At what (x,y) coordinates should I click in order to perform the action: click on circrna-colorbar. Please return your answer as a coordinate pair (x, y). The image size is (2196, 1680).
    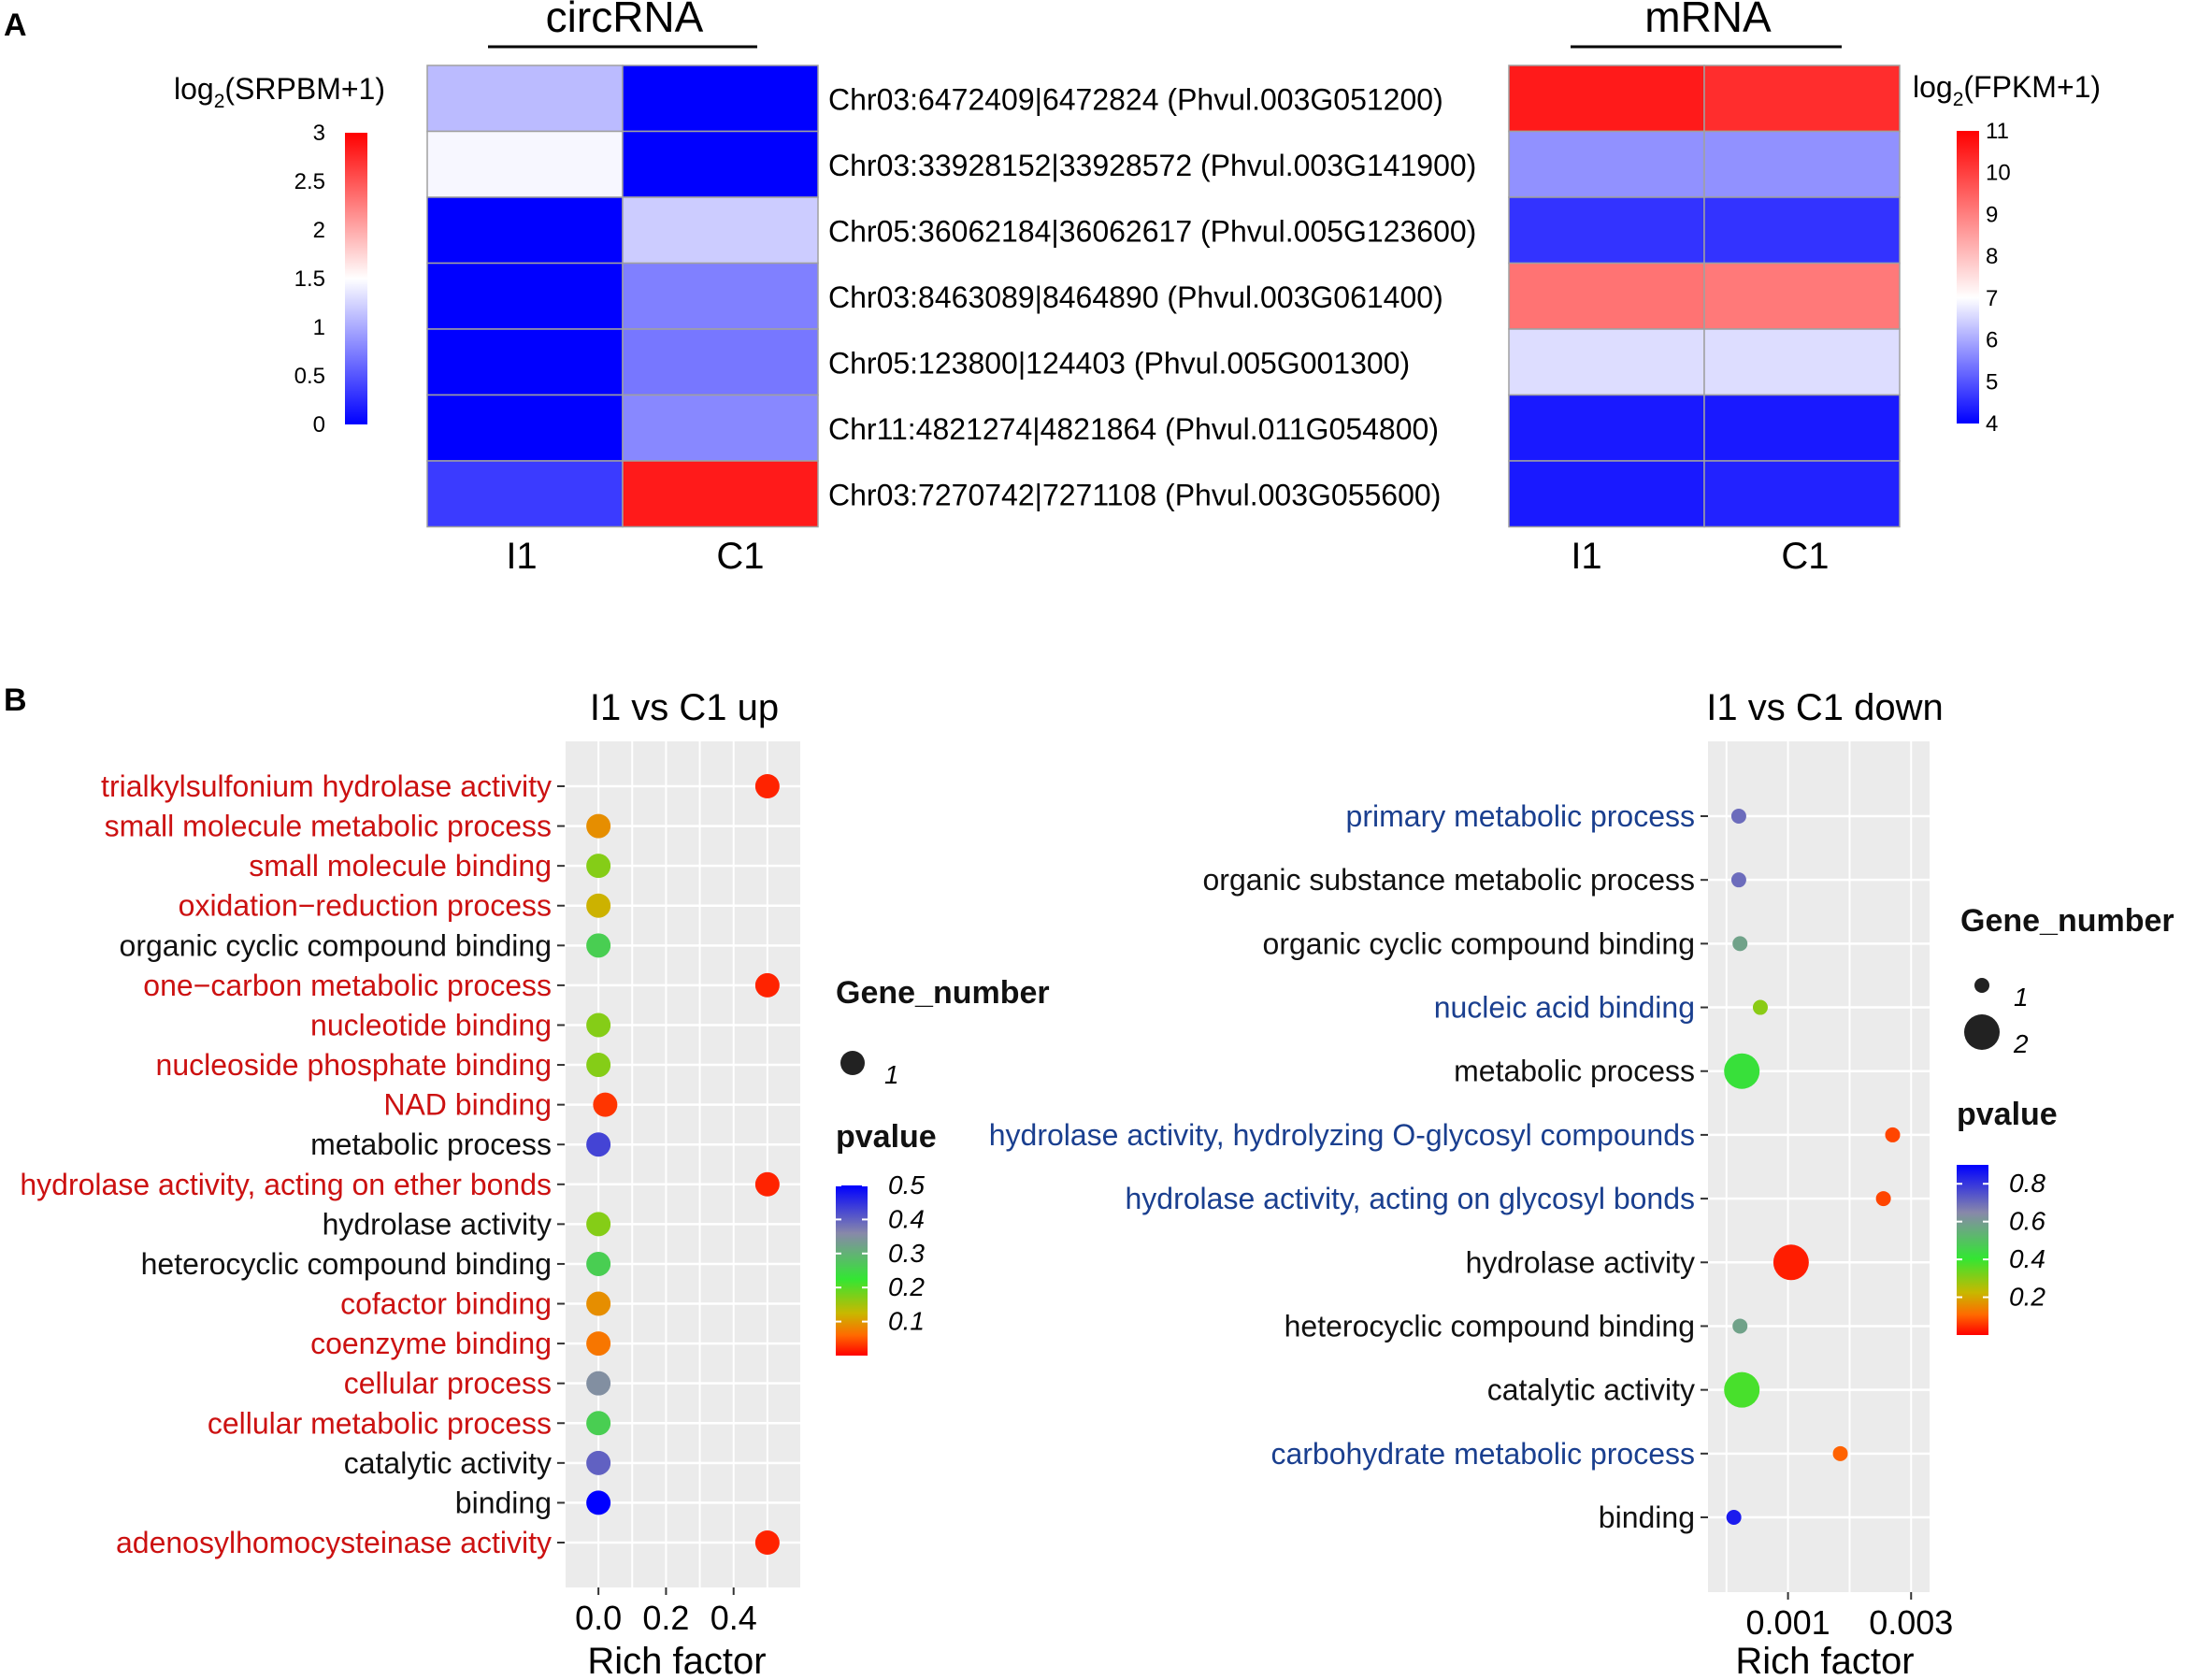
    Looking at the image, I should click on (356, 278).